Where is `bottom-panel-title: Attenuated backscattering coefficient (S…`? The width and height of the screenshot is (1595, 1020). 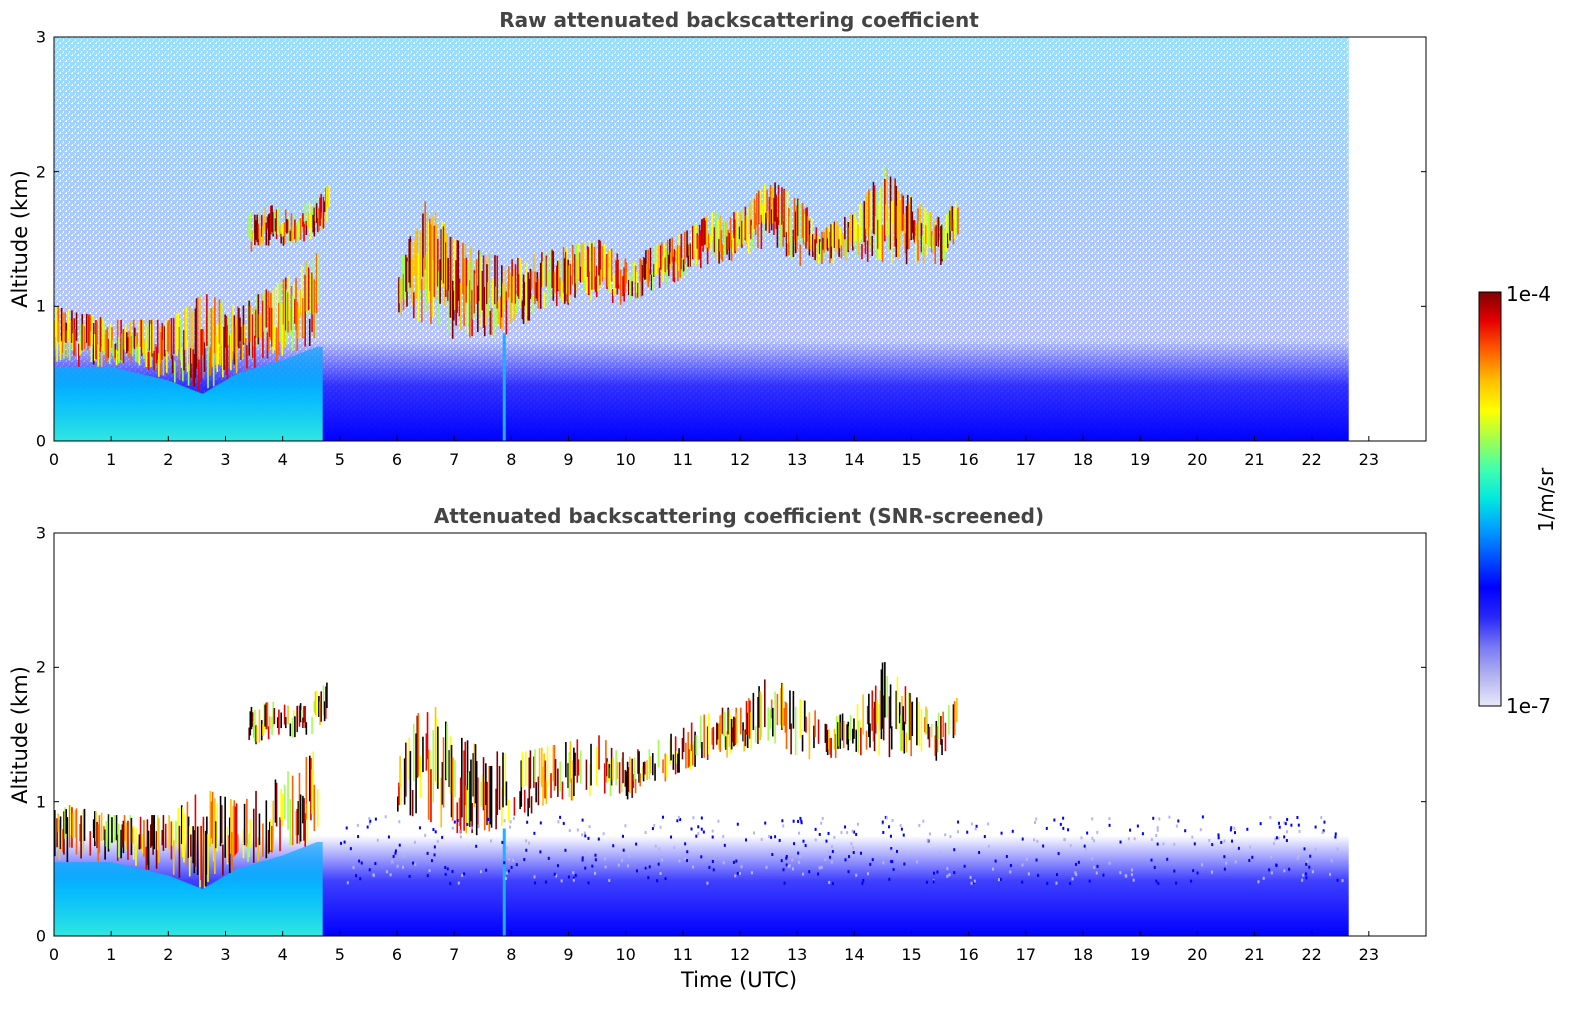
bottom-panel-title: Attenuated backscattering coefficient (S… is located at coordinates (739, 516).